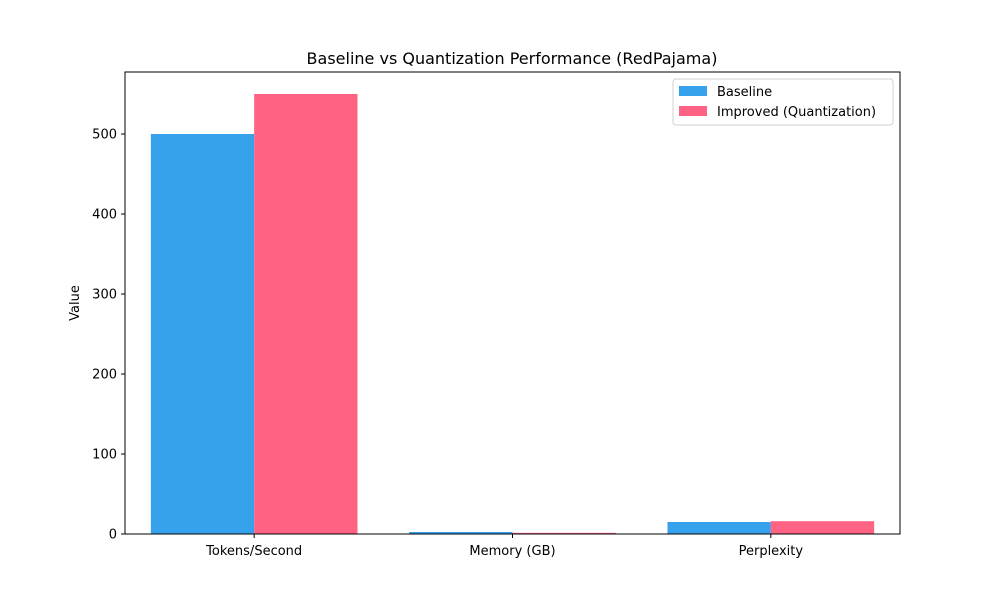  I want to click on x-tick-label: Perplexity, so click(771, 551).